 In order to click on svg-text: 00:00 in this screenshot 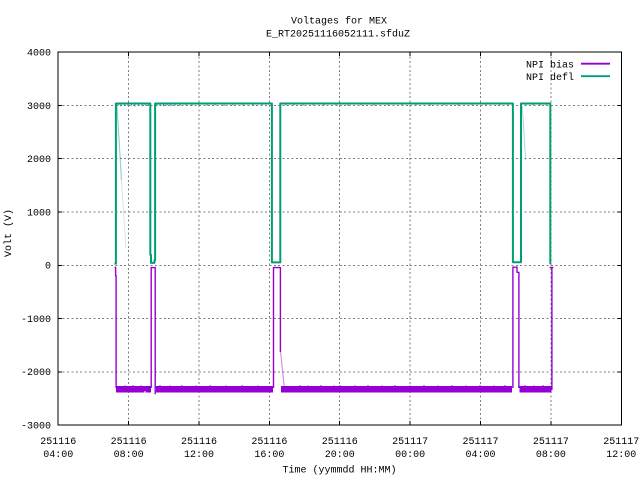, I will do `click(410, 455)`.